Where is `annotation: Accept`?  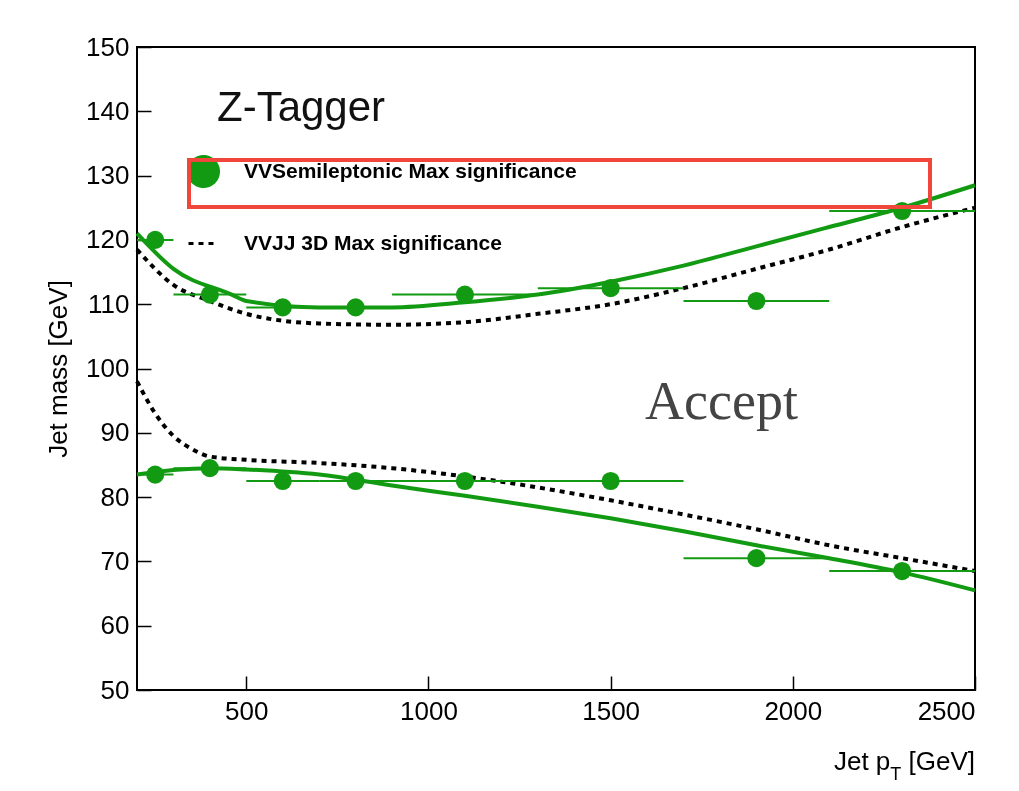 annotation: Accept is located at coordinates (721, 401).